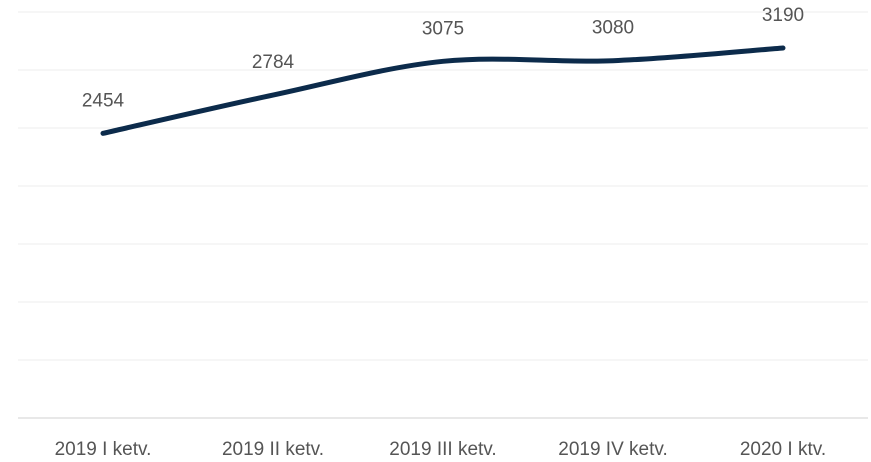 Image resolution: width=871 pixels, height=462 pixels. I want to click on x-tick-label: 2020 I ktv., so click(783, 449).